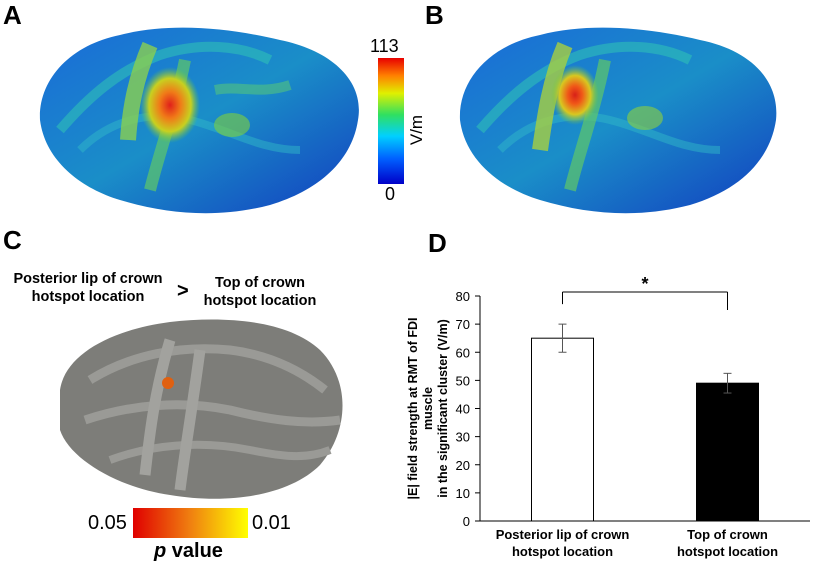 Image resolution: width=820 pixels, height=566 pixels. Describe the element at coordinates (199, 120) in the screenshot. I see `brain-map-a` at that location.